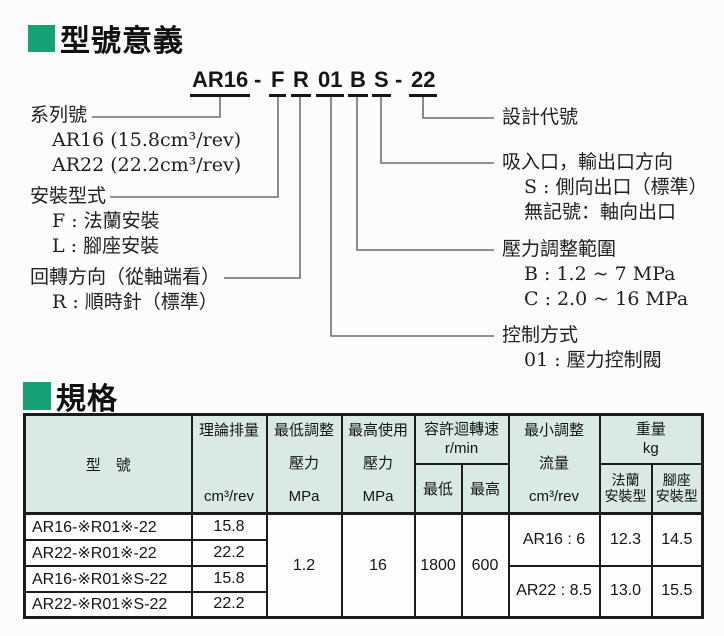 The image size is (724, 636). I want to click on header-min-adjust-flow: 最小調整 流量 cm³/rev, so click(554, 464).